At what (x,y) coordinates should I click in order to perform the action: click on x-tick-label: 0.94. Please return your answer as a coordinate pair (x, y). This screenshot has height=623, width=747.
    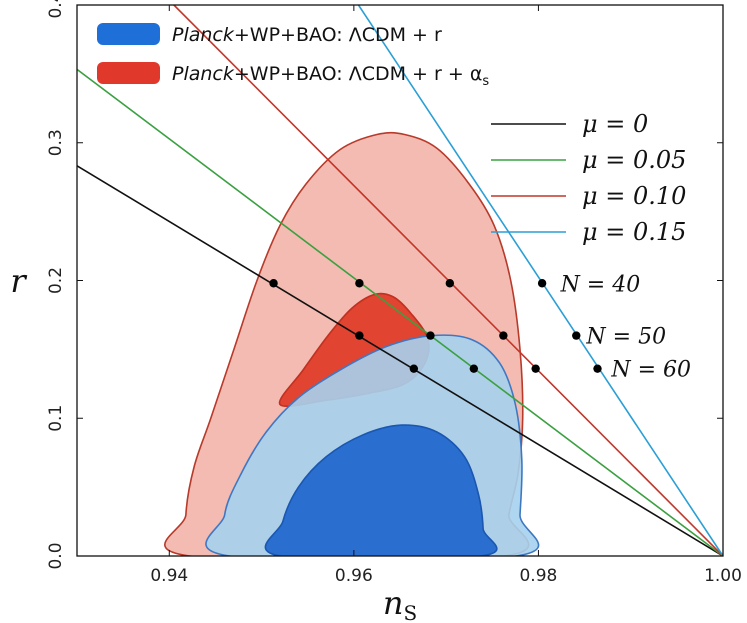
    Looking at the image, I should click on (169, 576).